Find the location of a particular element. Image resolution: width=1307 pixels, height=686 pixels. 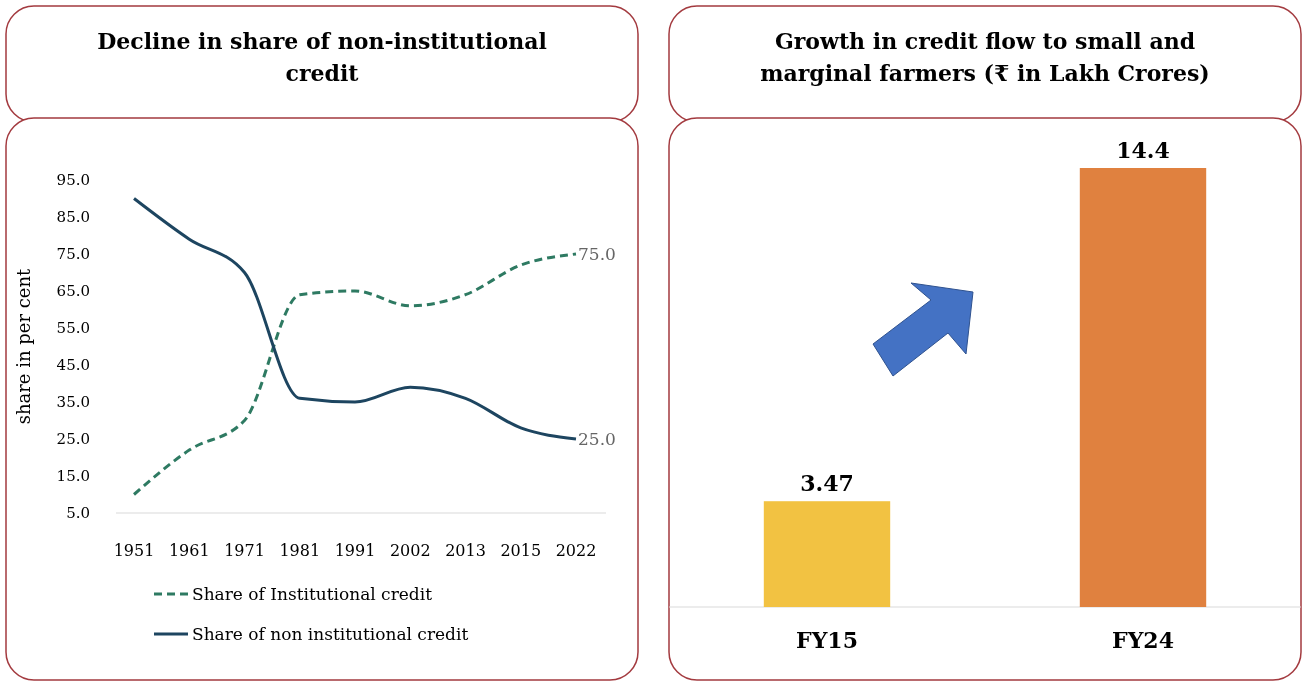

x-tick-label: 1991 is located at coordinates (355, 550).